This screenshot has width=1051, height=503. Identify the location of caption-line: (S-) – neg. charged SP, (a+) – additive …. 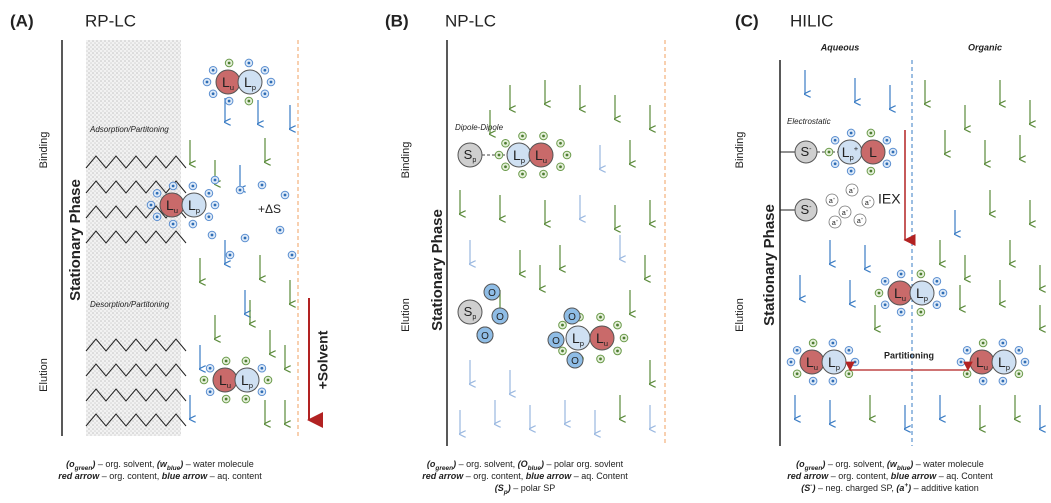
(889, 487).